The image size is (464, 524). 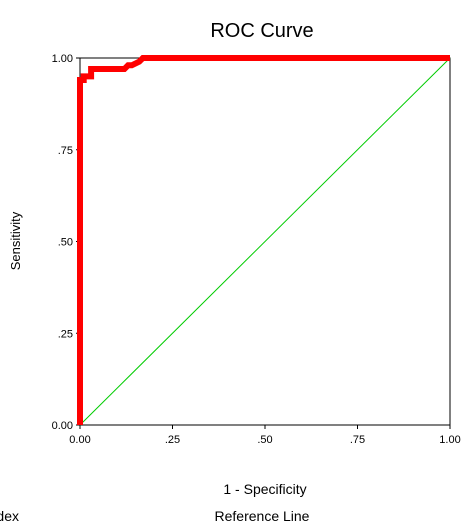 What do you see at coordinates (357, 440) in the screenshot?
I see `x-tick-label: .75` at bounding box center [357, 440].